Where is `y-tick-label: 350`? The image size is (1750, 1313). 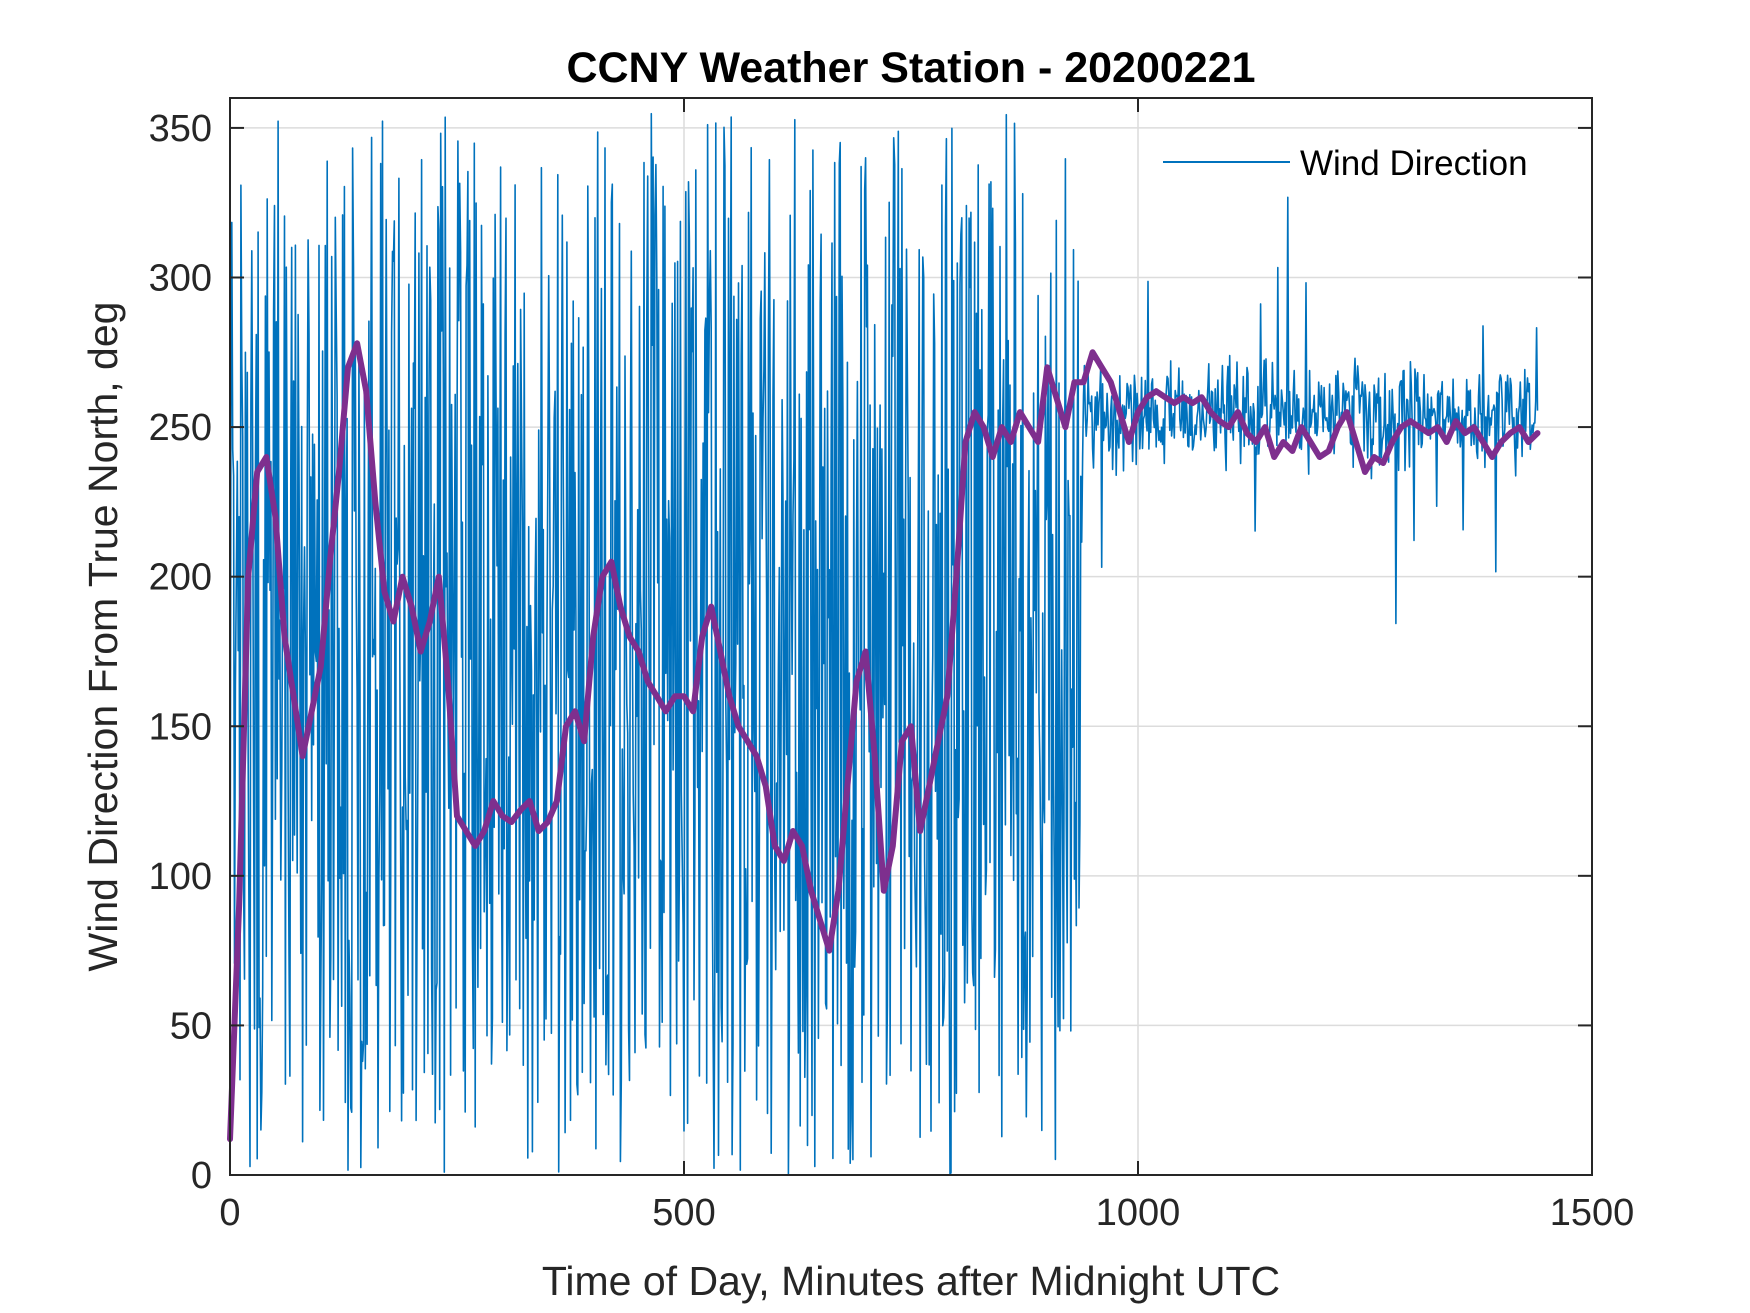
y-tick-label: 350 is located at coordinates (180, 129).